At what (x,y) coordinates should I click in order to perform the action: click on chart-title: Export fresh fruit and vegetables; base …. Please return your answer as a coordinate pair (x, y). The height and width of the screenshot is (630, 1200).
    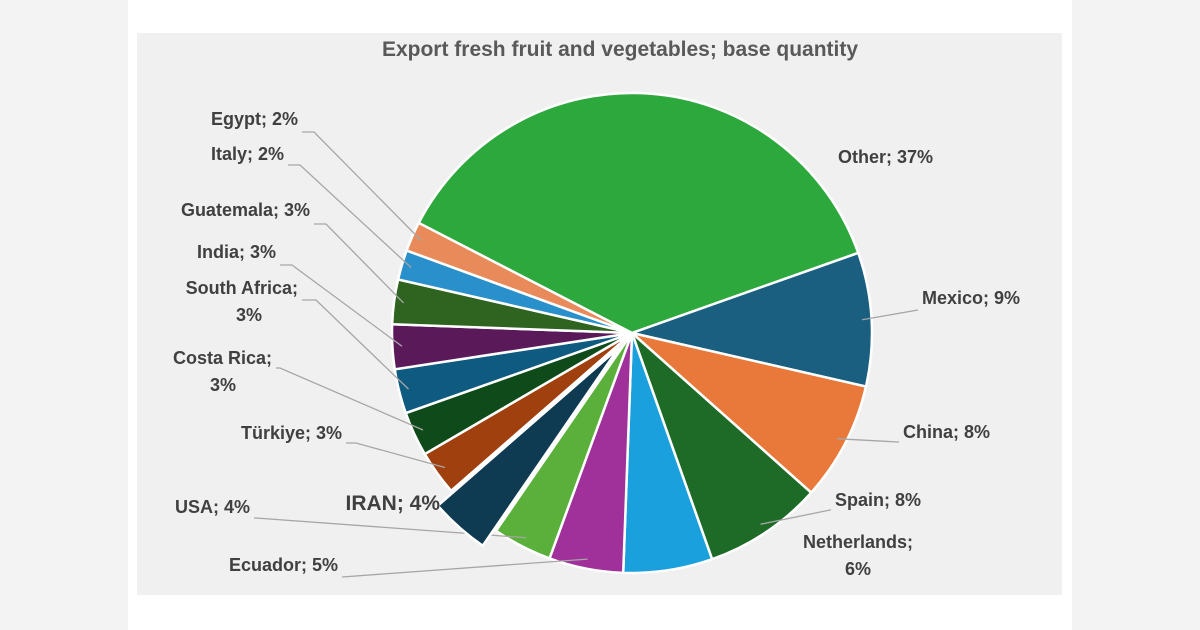
    Looking at the image, I should click on (620, 49).